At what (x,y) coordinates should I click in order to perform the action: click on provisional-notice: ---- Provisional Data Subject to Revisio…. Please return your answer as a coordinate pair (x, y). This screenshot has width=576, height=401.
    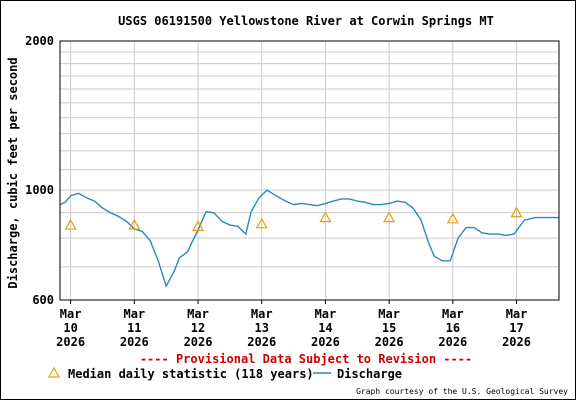
    Looking at the image, I should click on (306, 359).